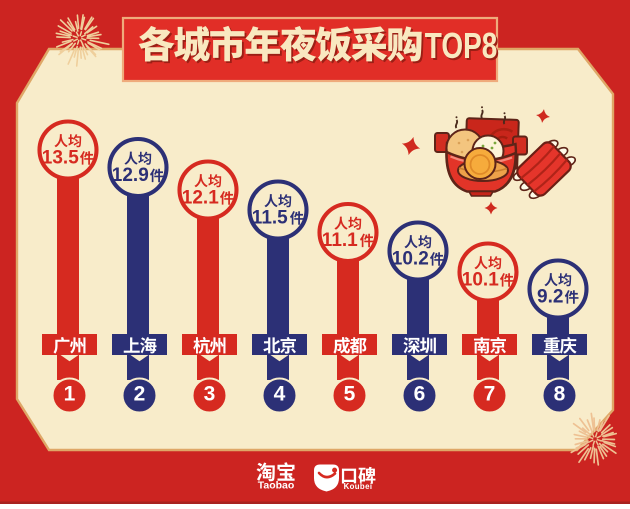 This screenshot has height=509, width=630. Describe the element at coordinates (280, 394) in the screenshot. I see `svg-text: 4` at that location.